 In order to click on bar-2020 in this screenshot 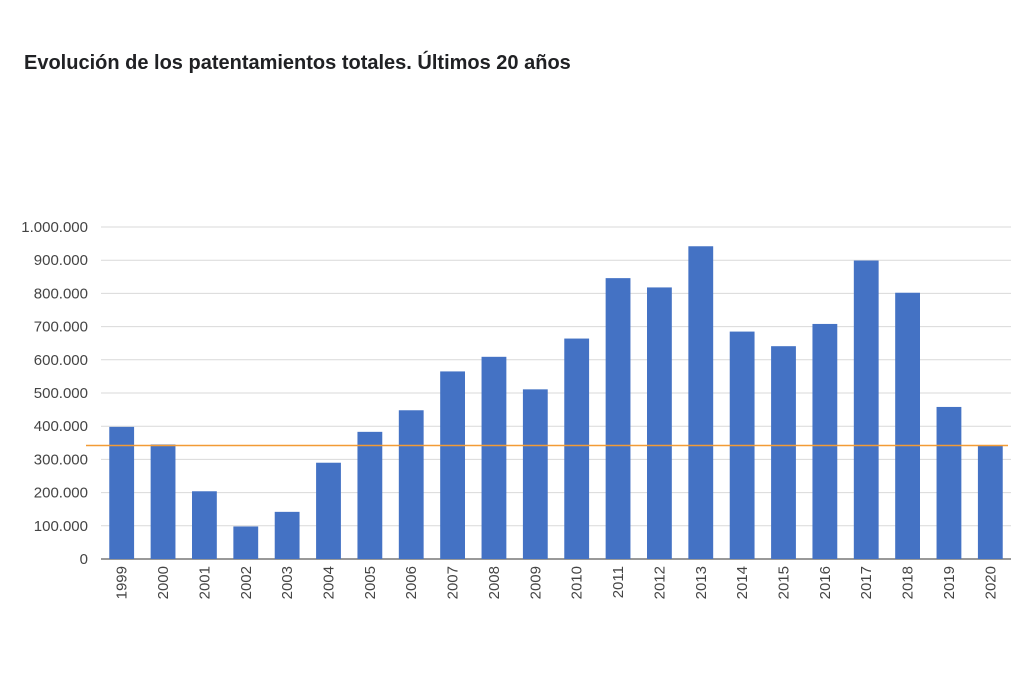, I will do `click(990, 502)`.